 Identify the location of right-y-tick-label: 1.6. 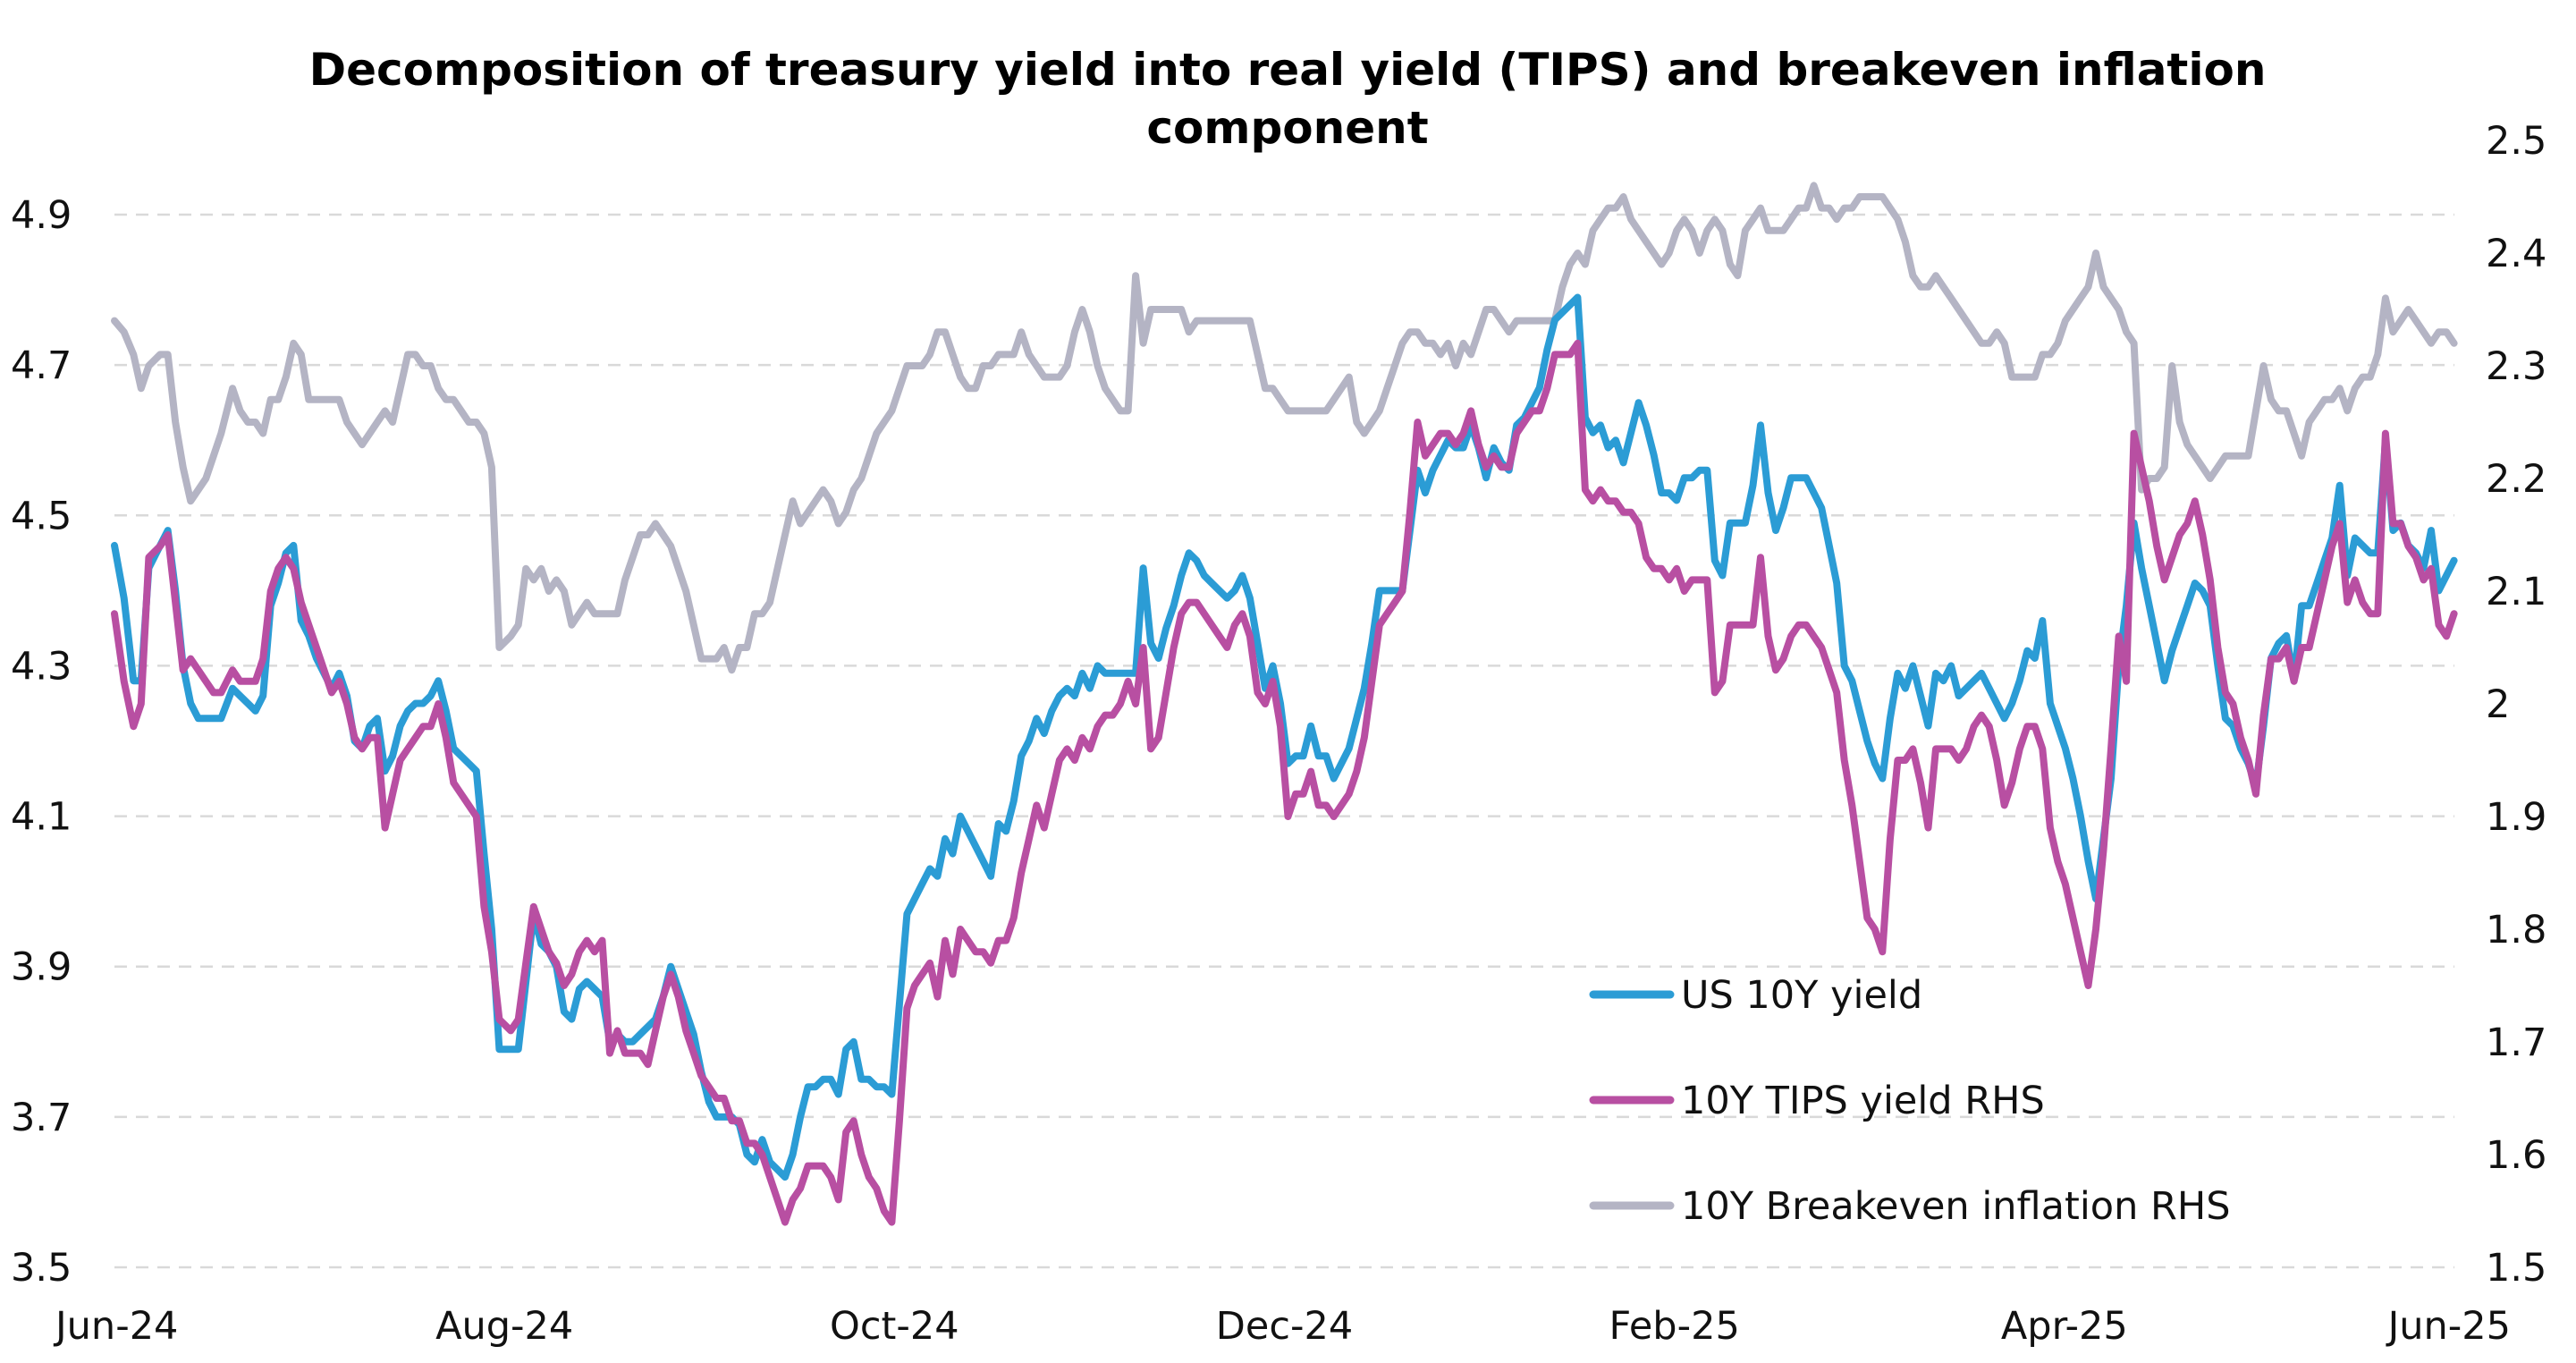
(2516, 1156).